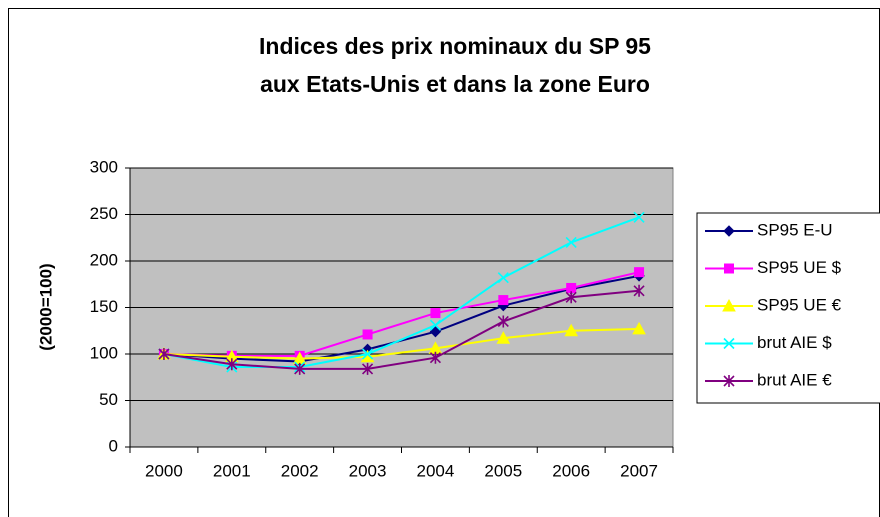 Image resolution: width=880 pixels, height=517 pixels. I want to click on x-tick-label: 2005, so click(503, 470).